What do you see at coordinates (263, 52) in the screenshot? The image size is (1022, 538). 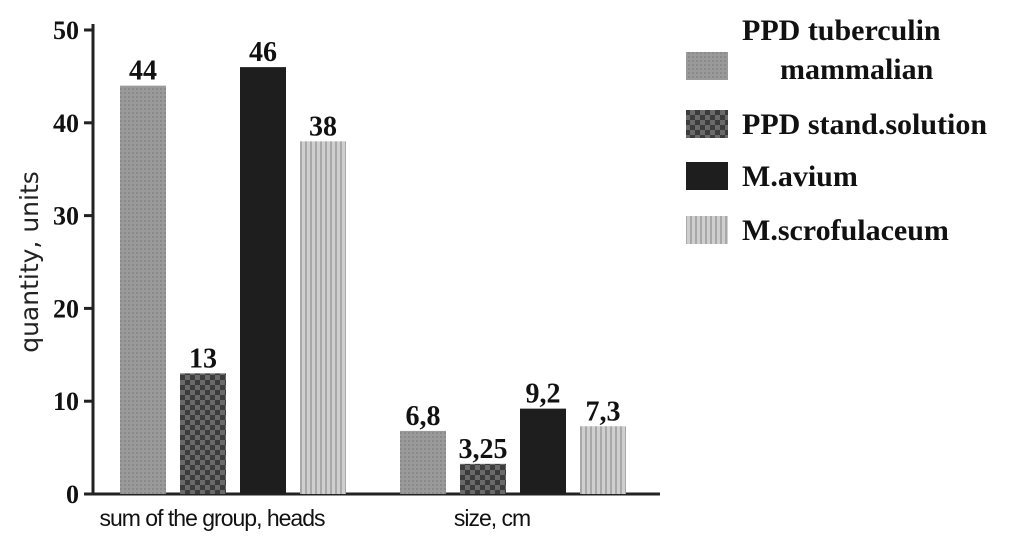 I see `bar-value-label: 46` at bounding box center [263, 52].